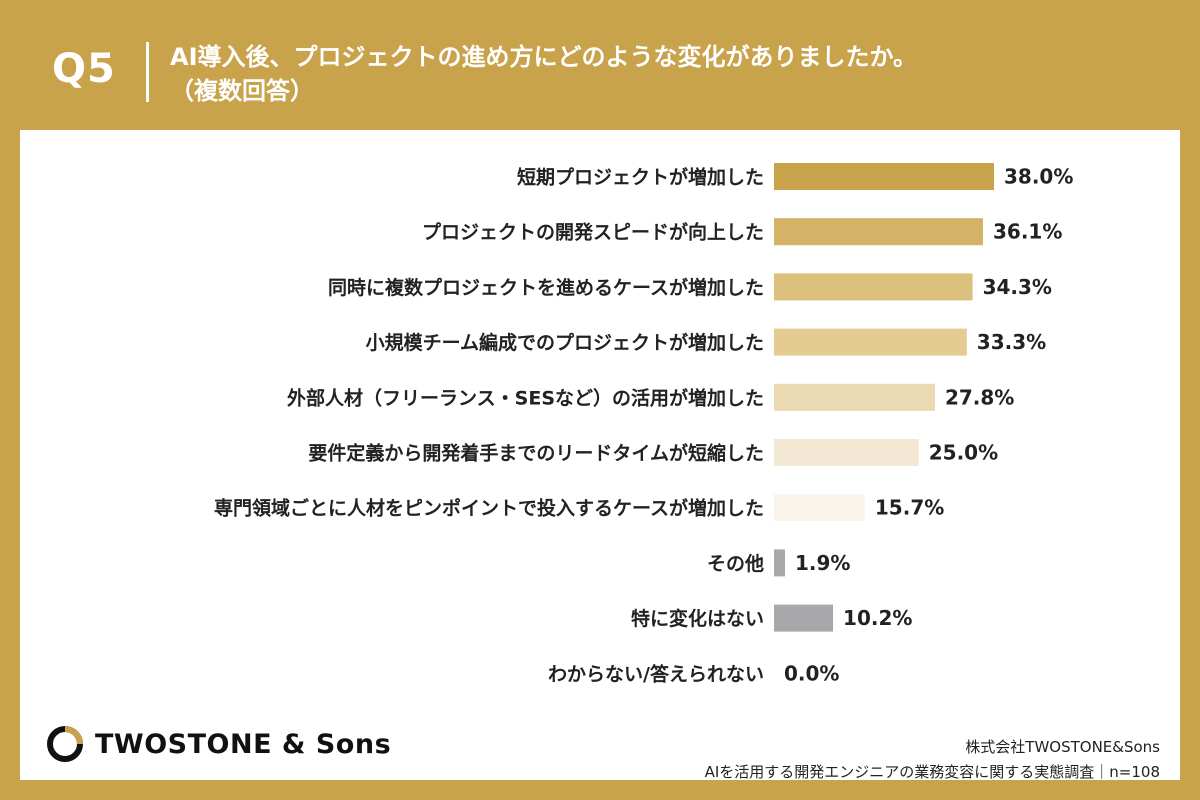  What do you see at coordinates (735, 563) in the screenshot?
I see `category-label: その他` at bounding box center [735, 563].